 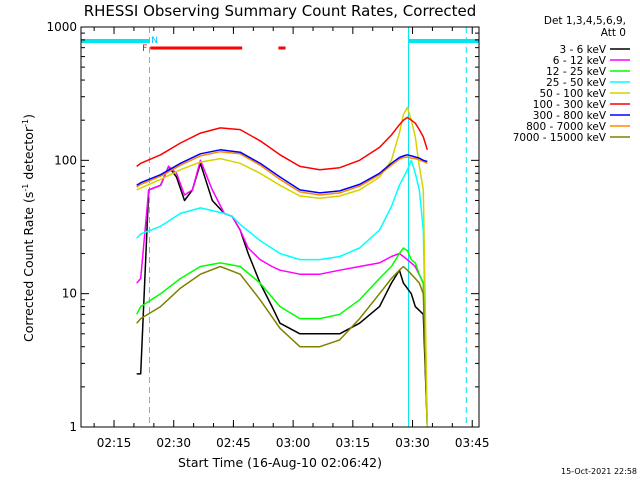 What do you see at coordinates (580, 61) in the screenshot?
I see `legend-label-1: 6 - 12 keV` at bounding box center [580, 61].